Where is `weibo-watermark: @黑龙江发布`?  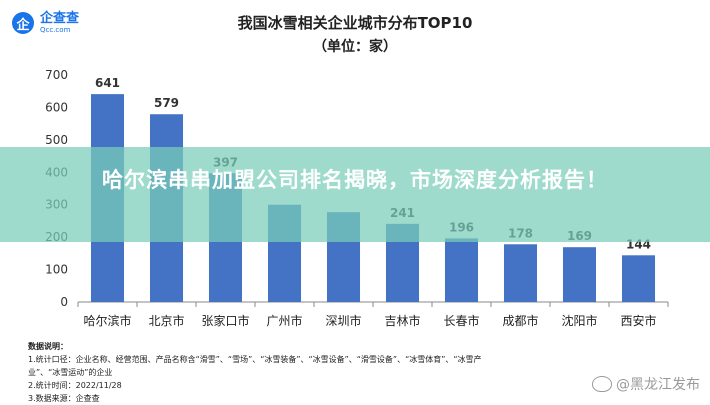 weibo-watermark: @黑龙江发布 is located at coordinates (646, 384).